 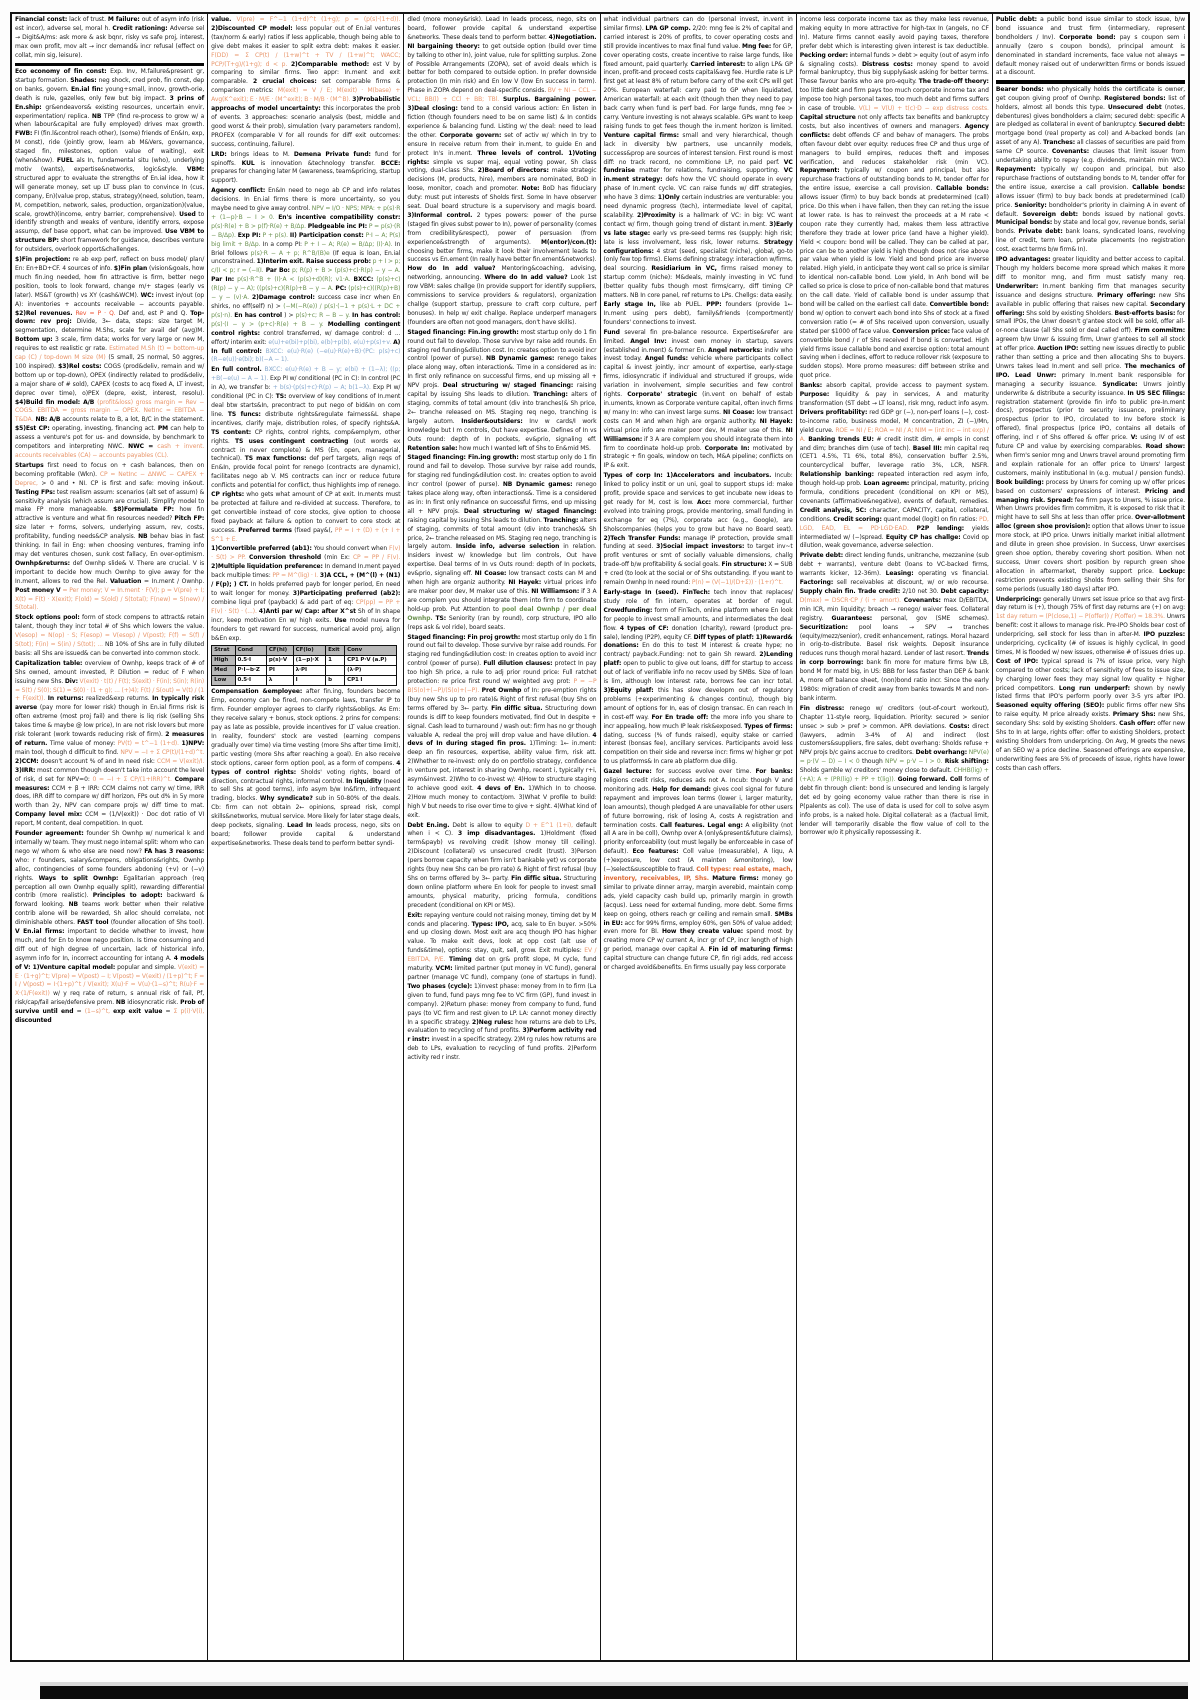 I want to click on table-row-label: Med, so click(x=223, y=671).